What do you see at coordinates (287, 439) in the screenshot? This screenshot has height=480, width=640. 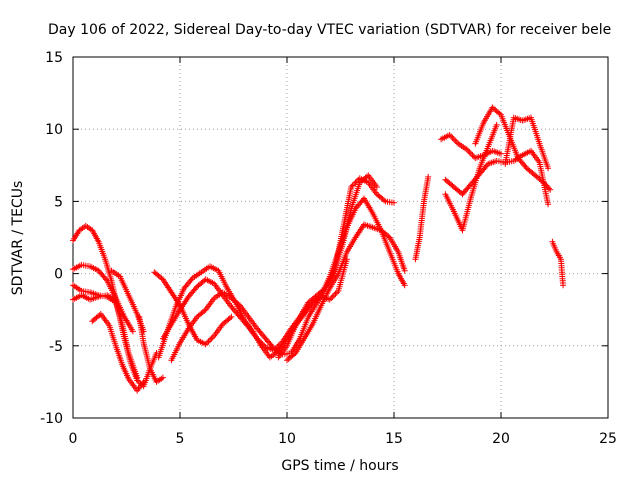 I see `x-tick-label: 10` at bounding box center [287, 439].